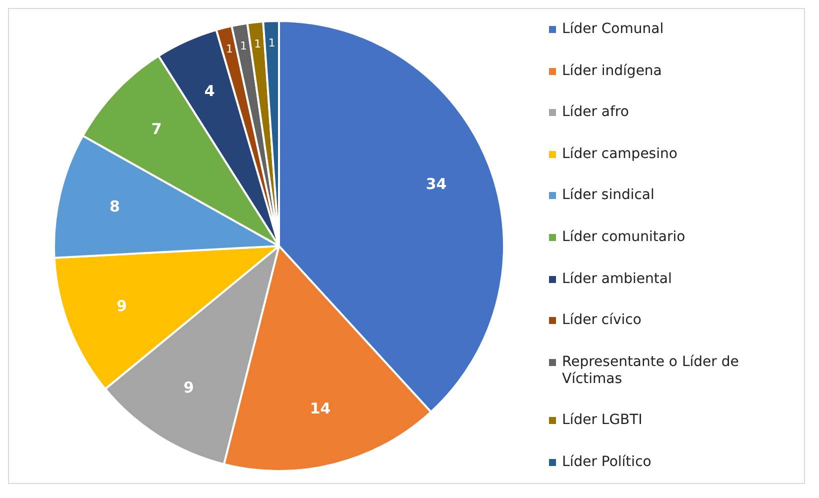 The width and height of the screenshot is (819, 498). What do you see at coordinates (624, 237) in the screenshot?
I see `legend-label: Líder comunitario` at bounding box center [624, 237].